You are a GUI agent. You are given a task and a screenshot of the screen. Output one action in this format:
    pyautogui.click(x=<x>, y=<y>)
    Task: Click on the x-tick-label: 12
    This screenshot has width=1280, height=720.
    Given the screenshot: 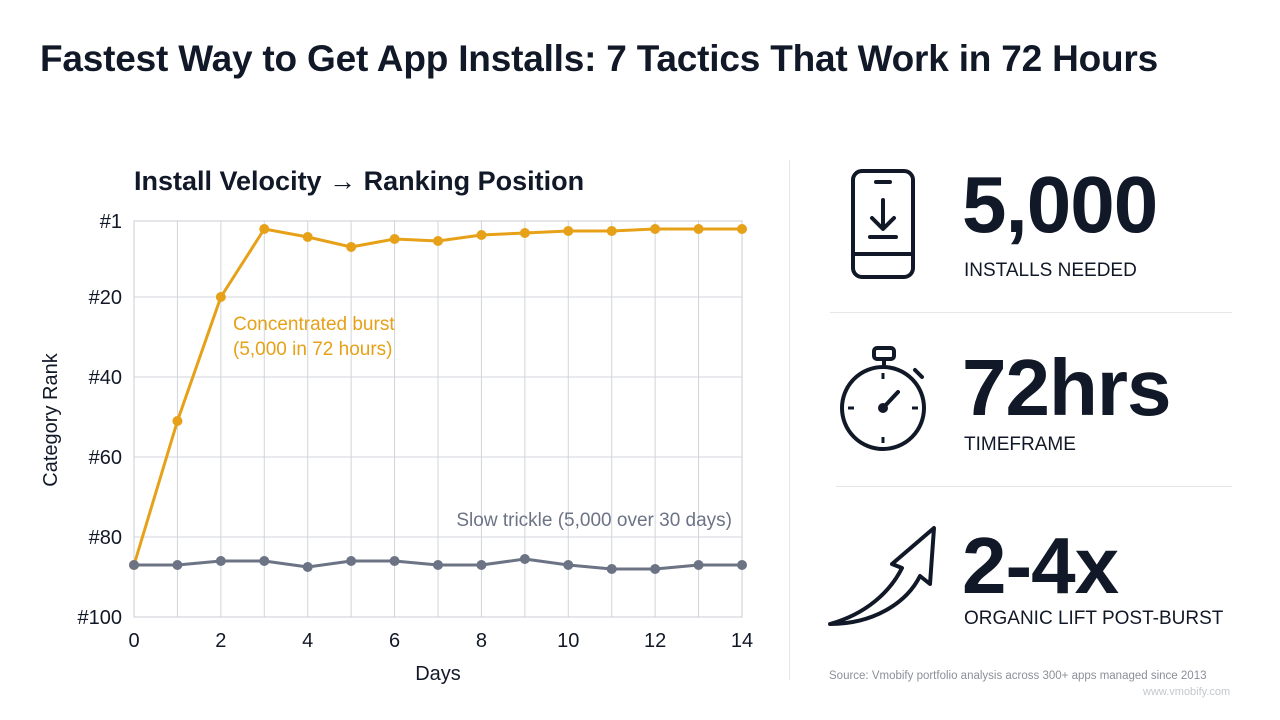 What is the action you would take?
    pyautogui.click(x=655, y=641)
    